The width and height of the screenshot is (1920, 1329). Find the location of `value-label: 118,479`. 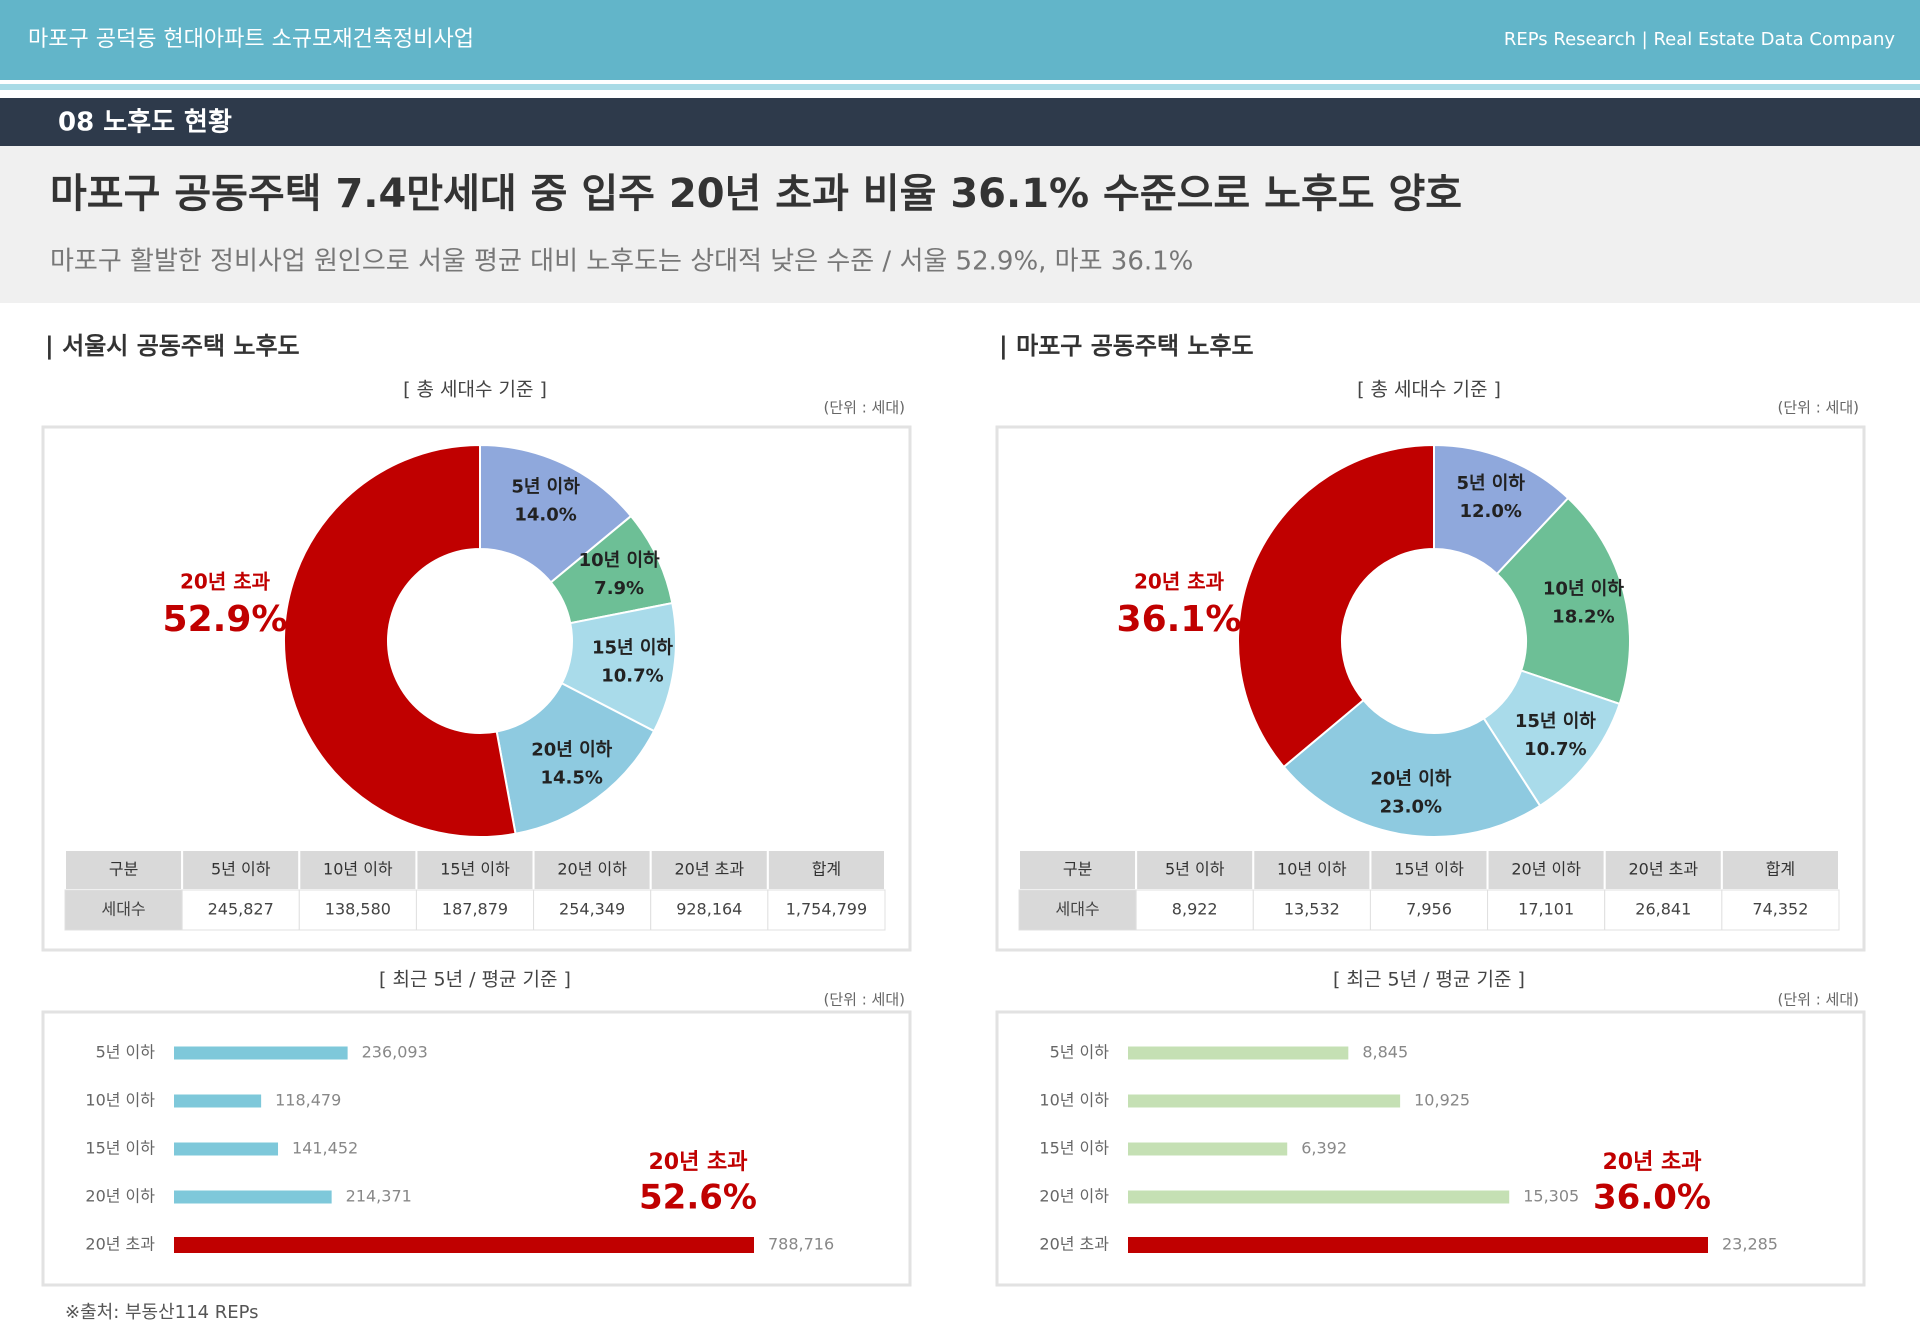

value-label: 118,479 is located at coordinates (308, 1100).